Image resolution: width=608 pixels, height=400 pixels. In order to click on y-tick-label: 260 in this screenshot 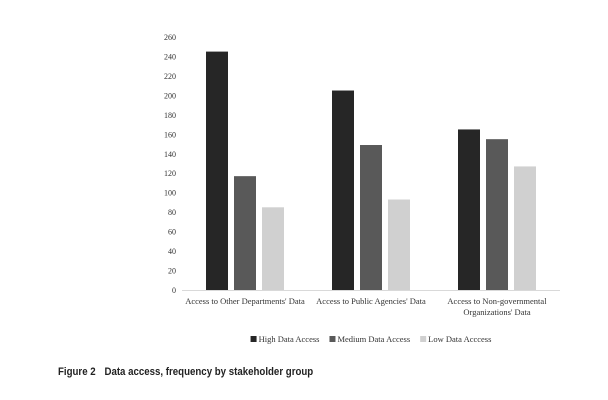, I will do `click(170, 37)`.